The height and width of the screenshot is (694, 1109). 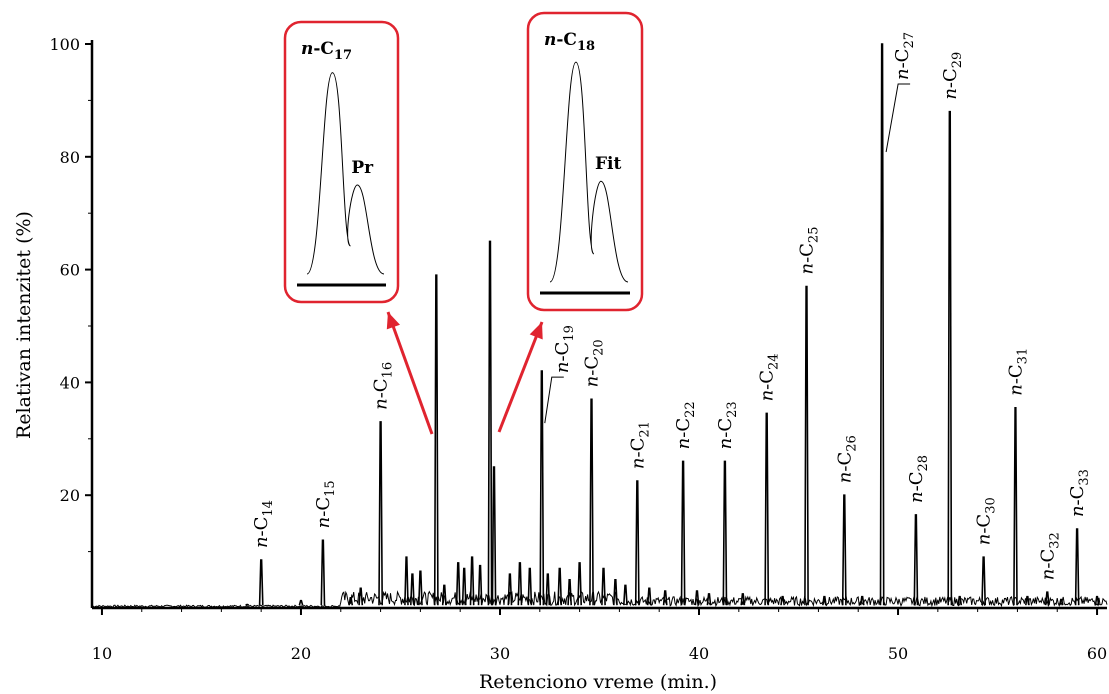 I want to click on peak-label-c19: n-C19, so click(x=564, y=349).